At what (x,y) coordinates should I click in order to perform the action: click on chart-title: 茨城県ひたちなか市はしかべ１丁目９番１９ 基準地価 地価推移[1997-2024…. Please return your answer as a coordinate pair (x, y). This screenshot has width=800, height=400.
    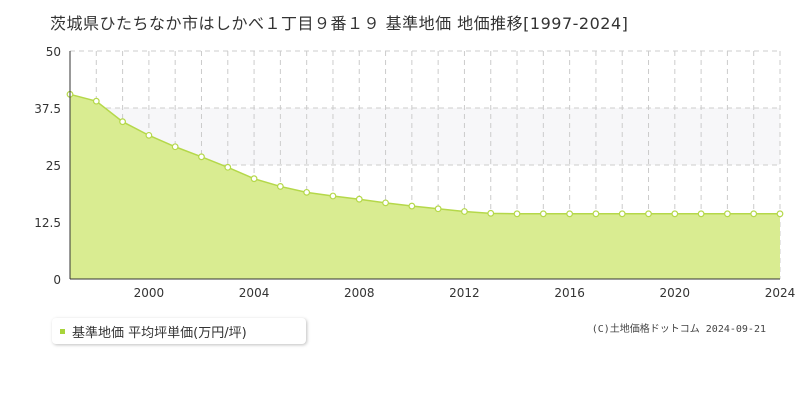
    Looking at the image, I should click on (339, 23).